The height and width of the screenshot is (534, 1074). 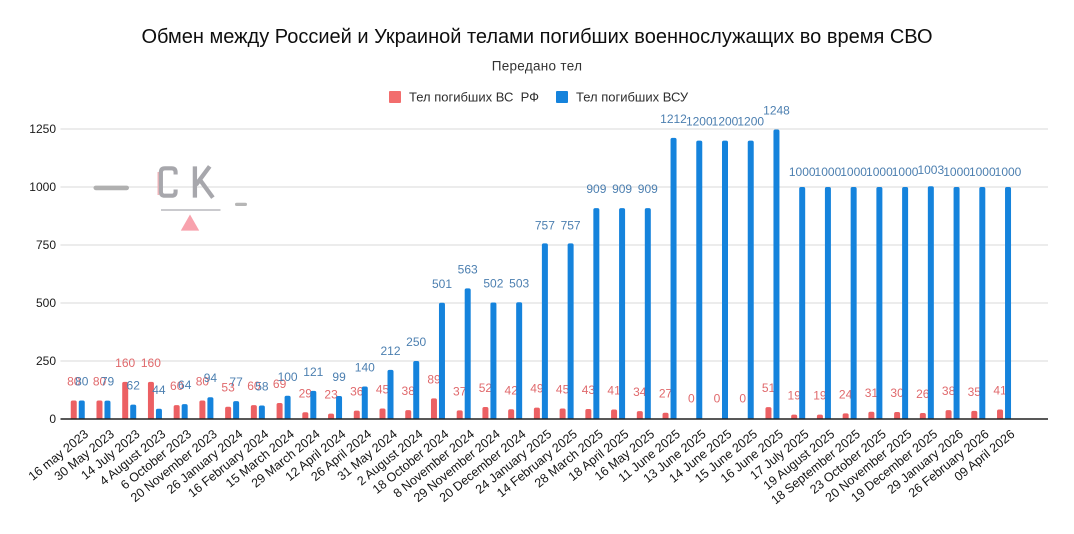 I want to click on svg-text: 750, so click(x=46, y=245).